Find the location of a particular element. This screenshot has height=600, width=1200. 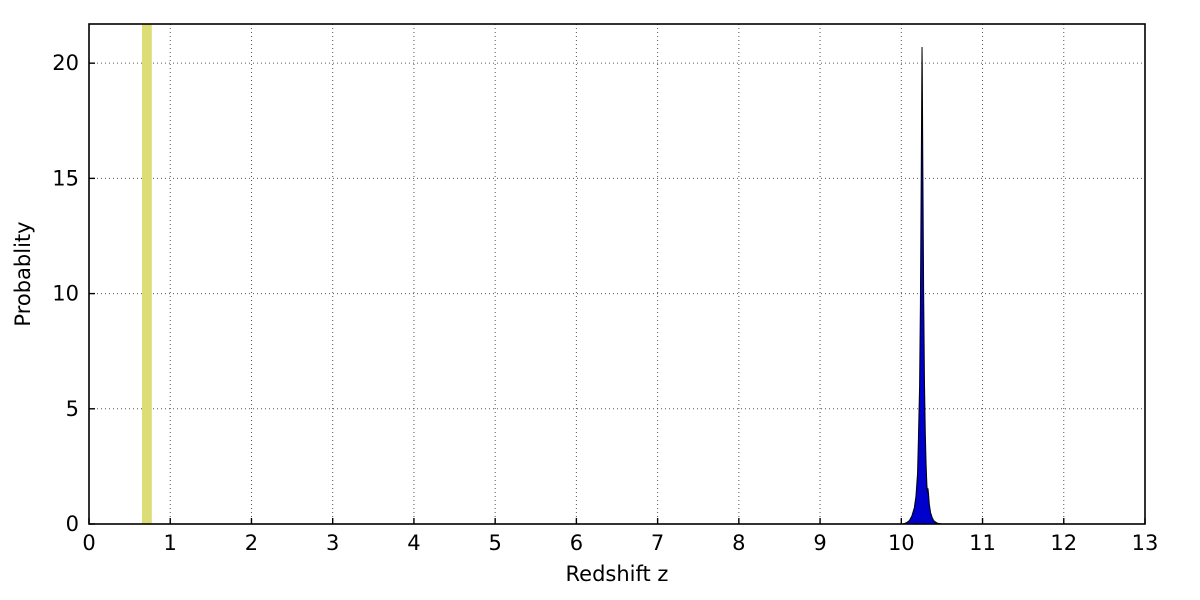

series-secondary-redshift-band is located at coordinates (146, 274).